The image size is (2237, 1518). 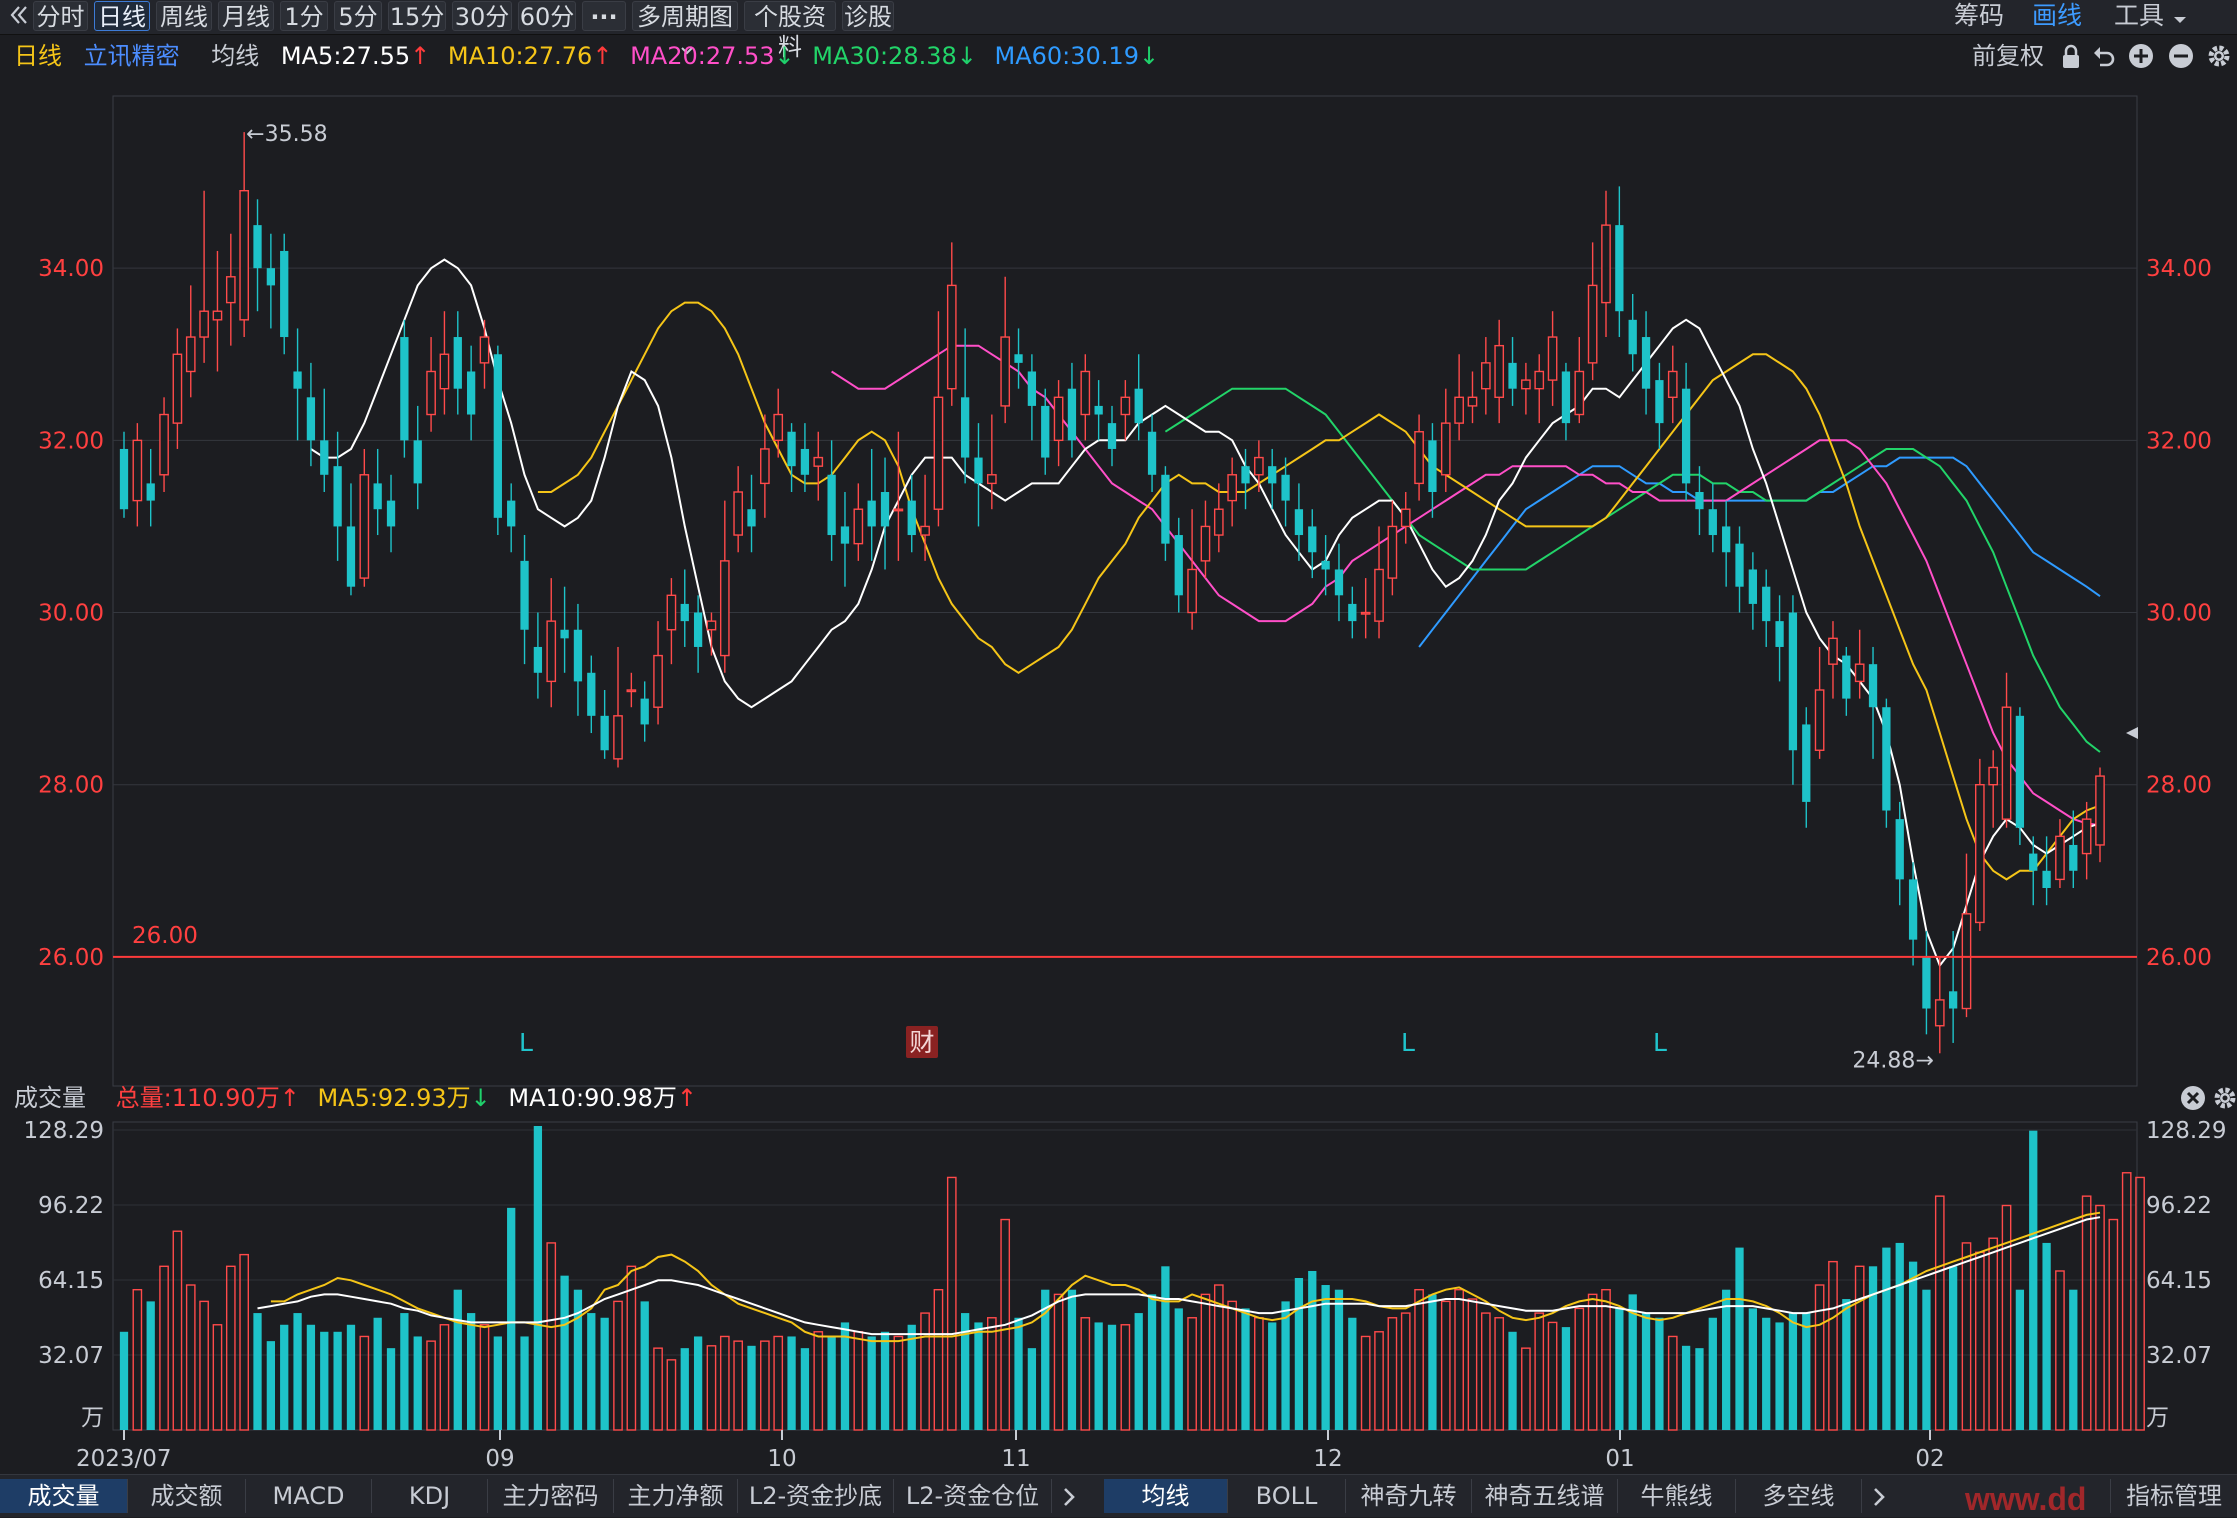 What do you see at coordinates (2141, 58) in the screenshot?
I see `zoom-in-icon` at bounding box center [2141, 58].